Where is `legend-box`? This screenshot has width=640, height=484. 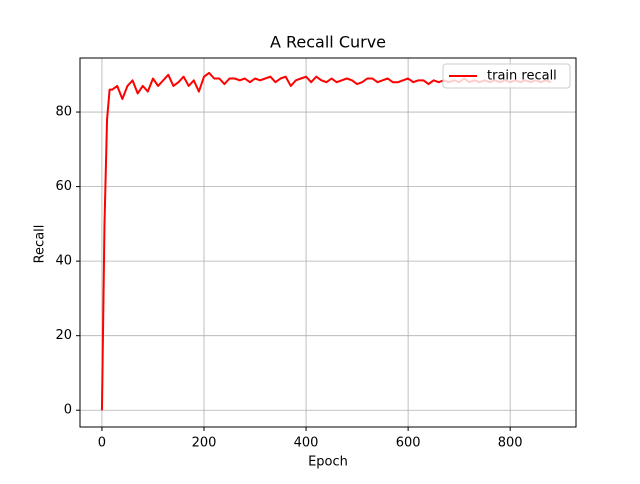
legend-box is located at coordinates (506, 76).